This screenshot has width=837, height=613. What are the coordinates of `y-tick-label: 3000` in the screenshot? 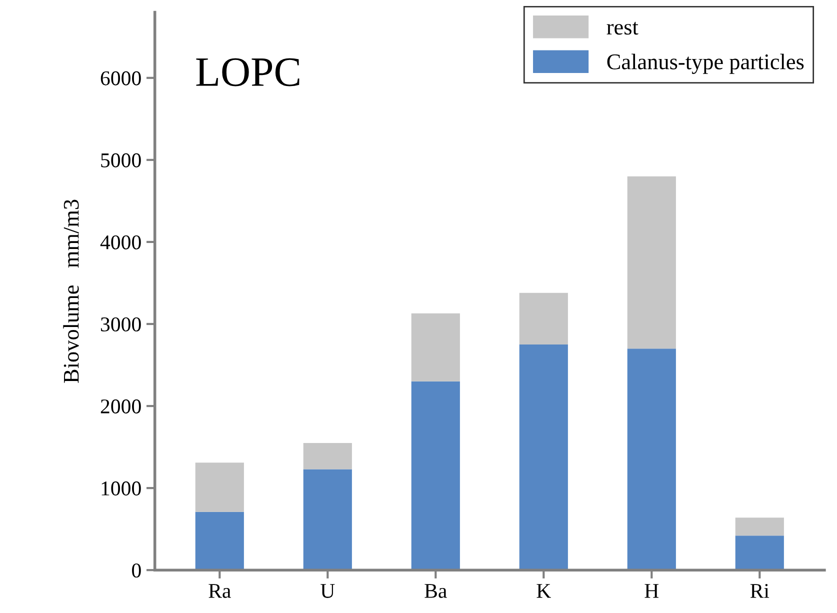 It's located at (120, 324).